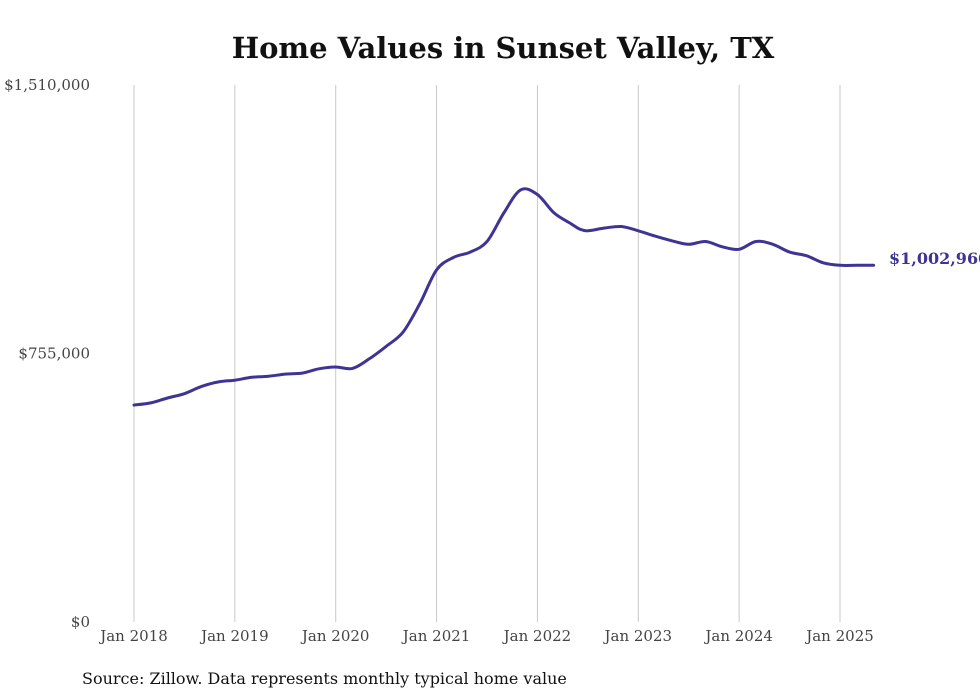 Image resolution: width=980 pixels, height=699 pixels. What do you see at coordinates (54, 354) in the screenshot?
I see `y-tick-label: $755,000` at bounding box center [54, 354].